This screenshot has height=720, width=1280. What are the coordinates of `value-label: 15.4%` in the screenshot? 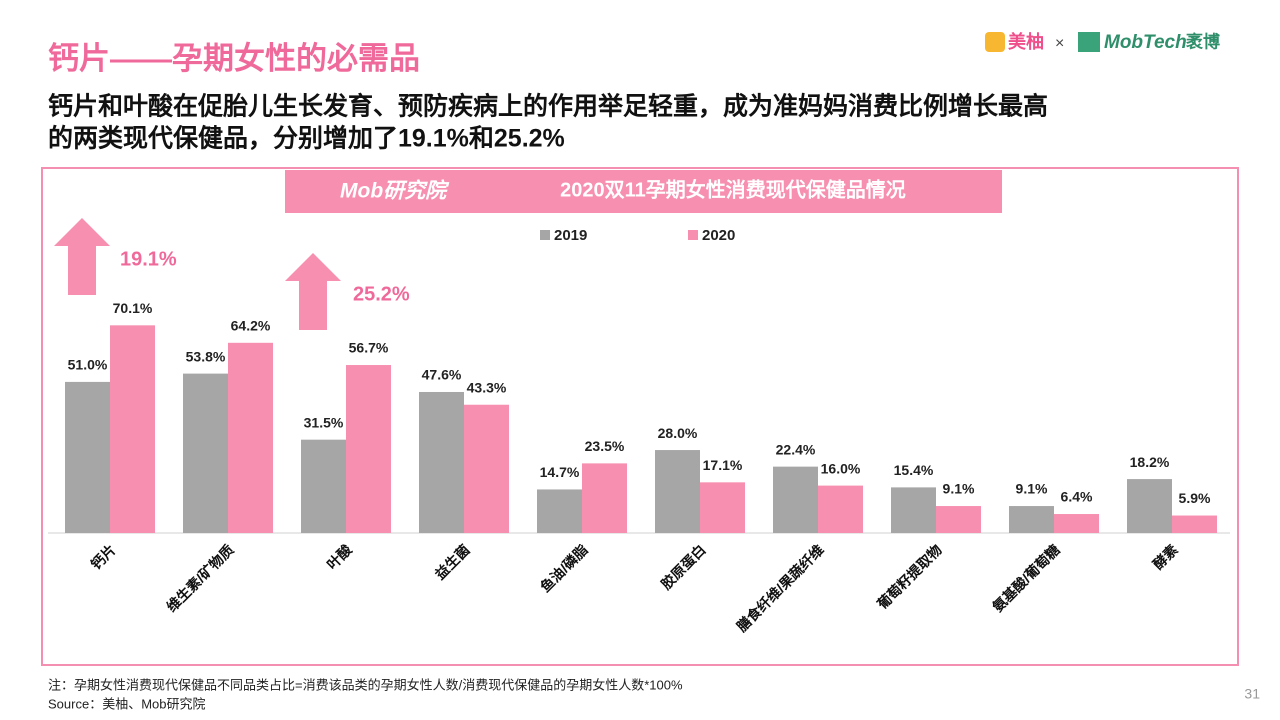 It's located at (914, 470).